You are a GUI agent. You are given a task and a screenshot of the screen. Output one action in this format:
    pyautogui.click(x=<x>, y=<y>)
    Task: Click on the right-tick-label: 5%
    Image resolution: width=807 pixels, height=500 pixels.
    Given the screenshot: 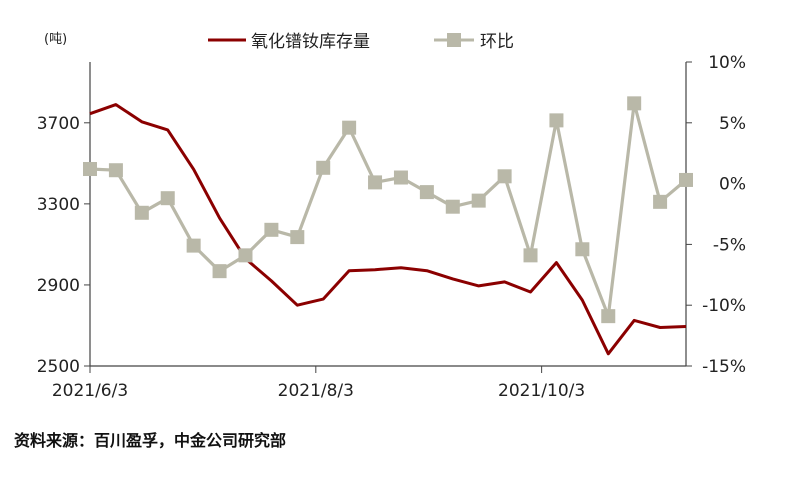 What is the action you would take?
    pyautogui.click(x=732, y=124)
    